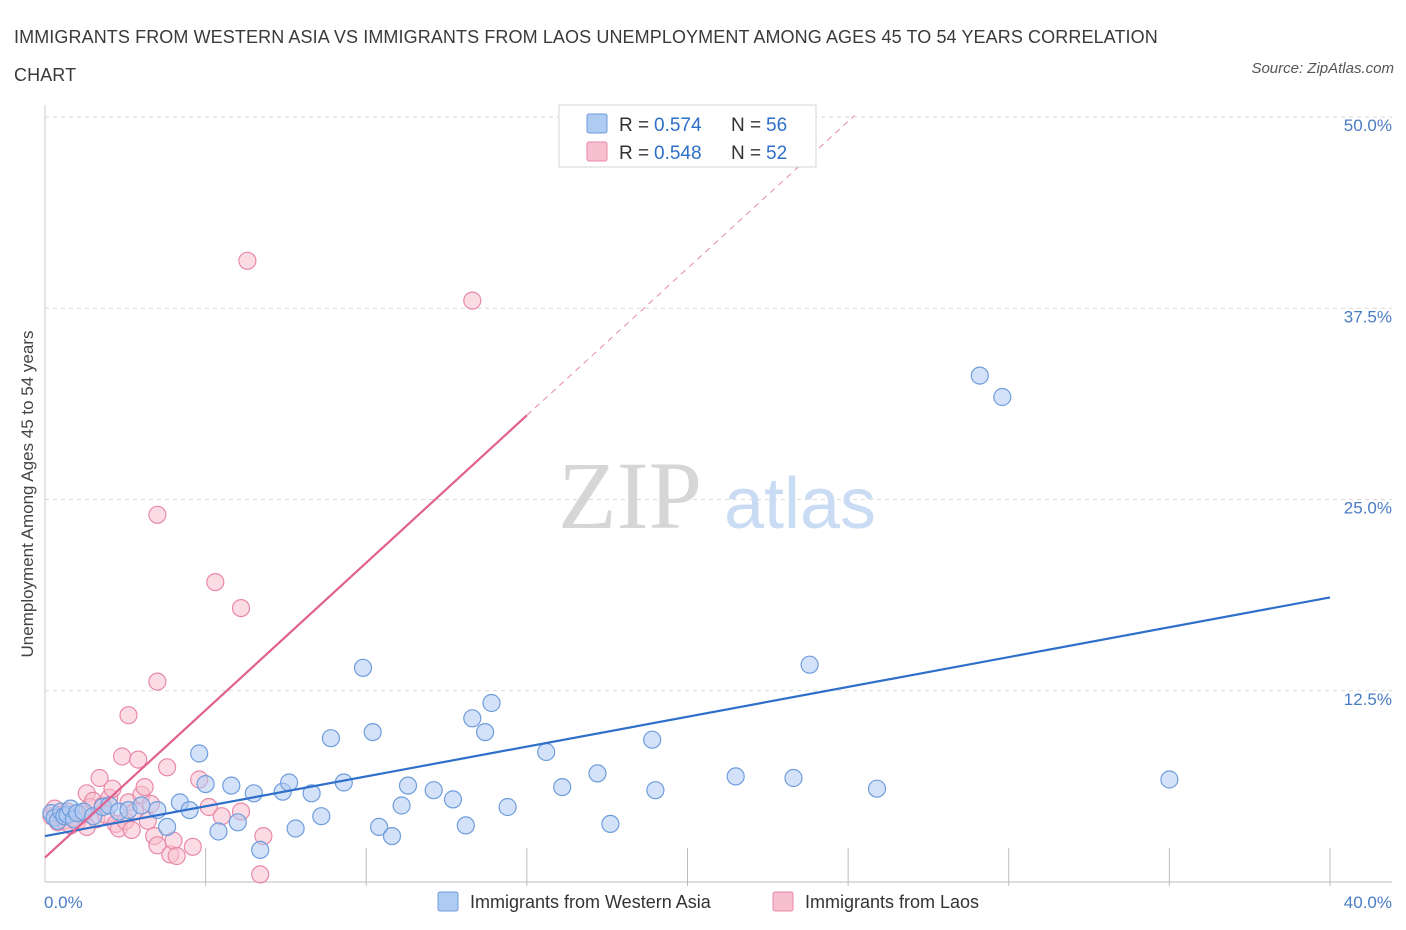 Image resolution: width=1406 pixels, height=930 pixels. Describe the element at coordinates (1368, 902) in the screenshot. I see `x-tick-label-max: 40.0%` at that location.